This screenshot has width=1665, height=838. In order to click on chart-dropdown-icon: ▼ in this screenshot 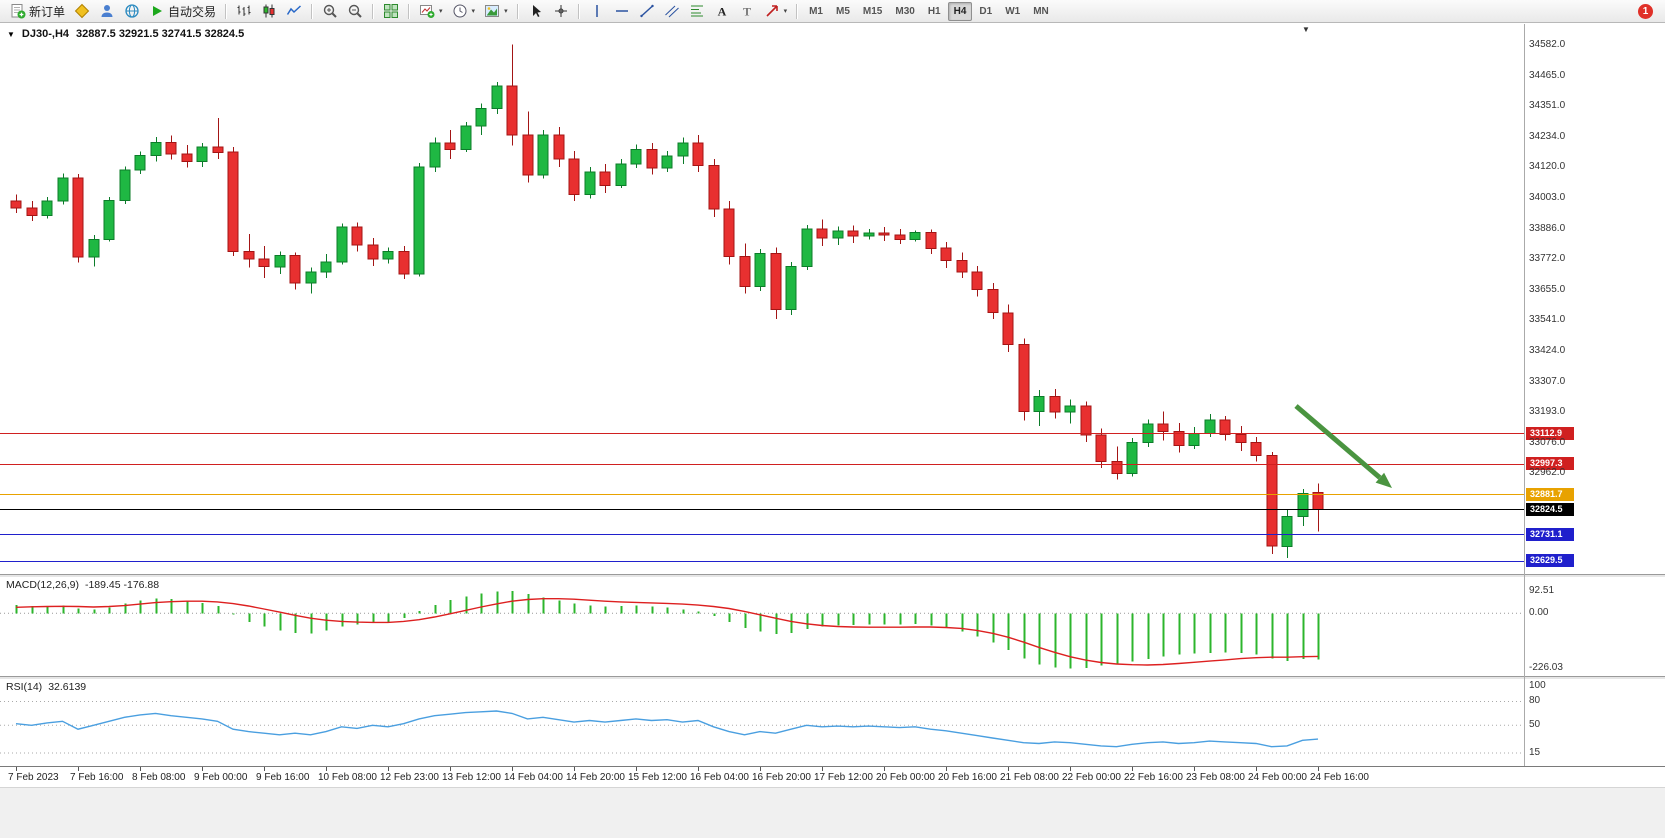, I will do `click(11, 34)`.